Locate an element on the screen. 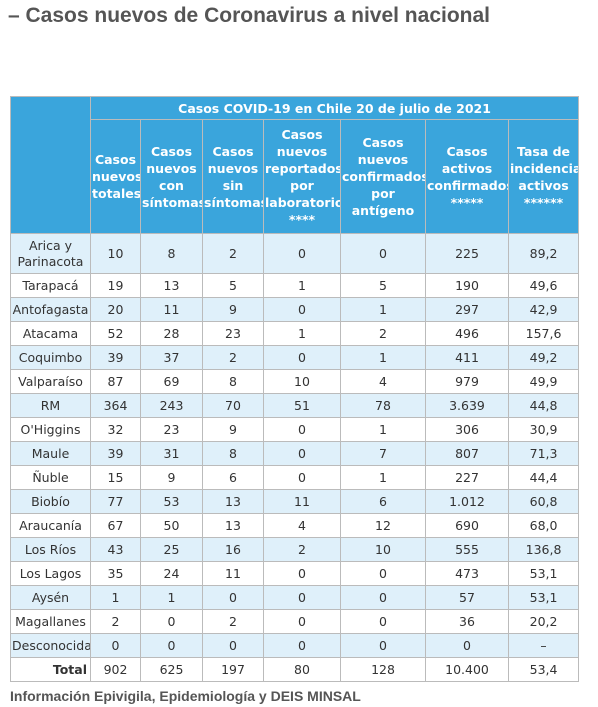 This screenshot has height=707, width=598. column-header: Casos nuevos confirmados por antígeno is located at coordinates (383, 176).